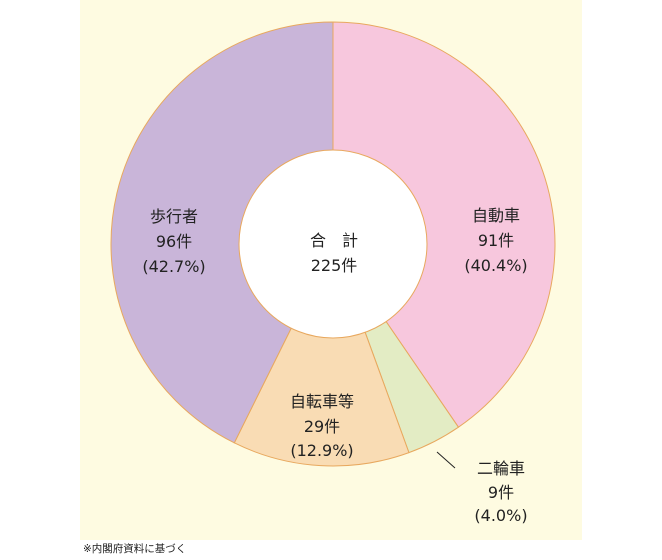  What do you see at coordinates (135, 549) in the screenshot?
I see `source-footnote: ※内閣府資料に基づく` at bounding box center [135, 549].